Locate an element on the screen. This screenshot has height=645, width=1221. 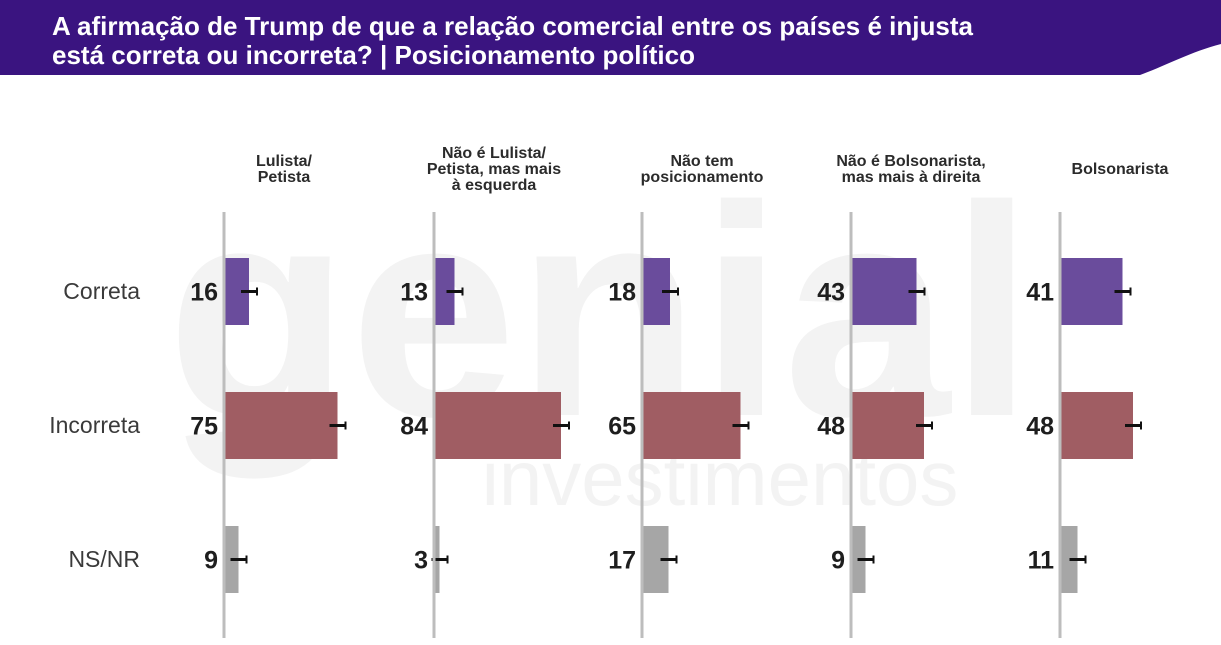
header-banner is located at coordinates (610, 37).